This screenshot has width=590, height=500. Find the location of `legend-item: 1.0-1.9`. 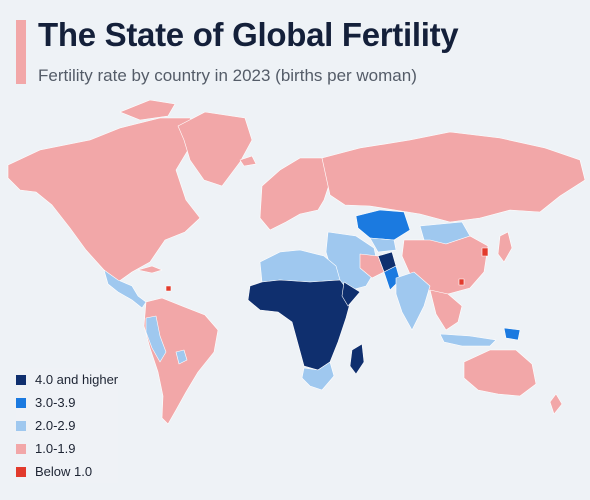

legend-item: 1.0-1.9 is located at coordinates (67, 448).